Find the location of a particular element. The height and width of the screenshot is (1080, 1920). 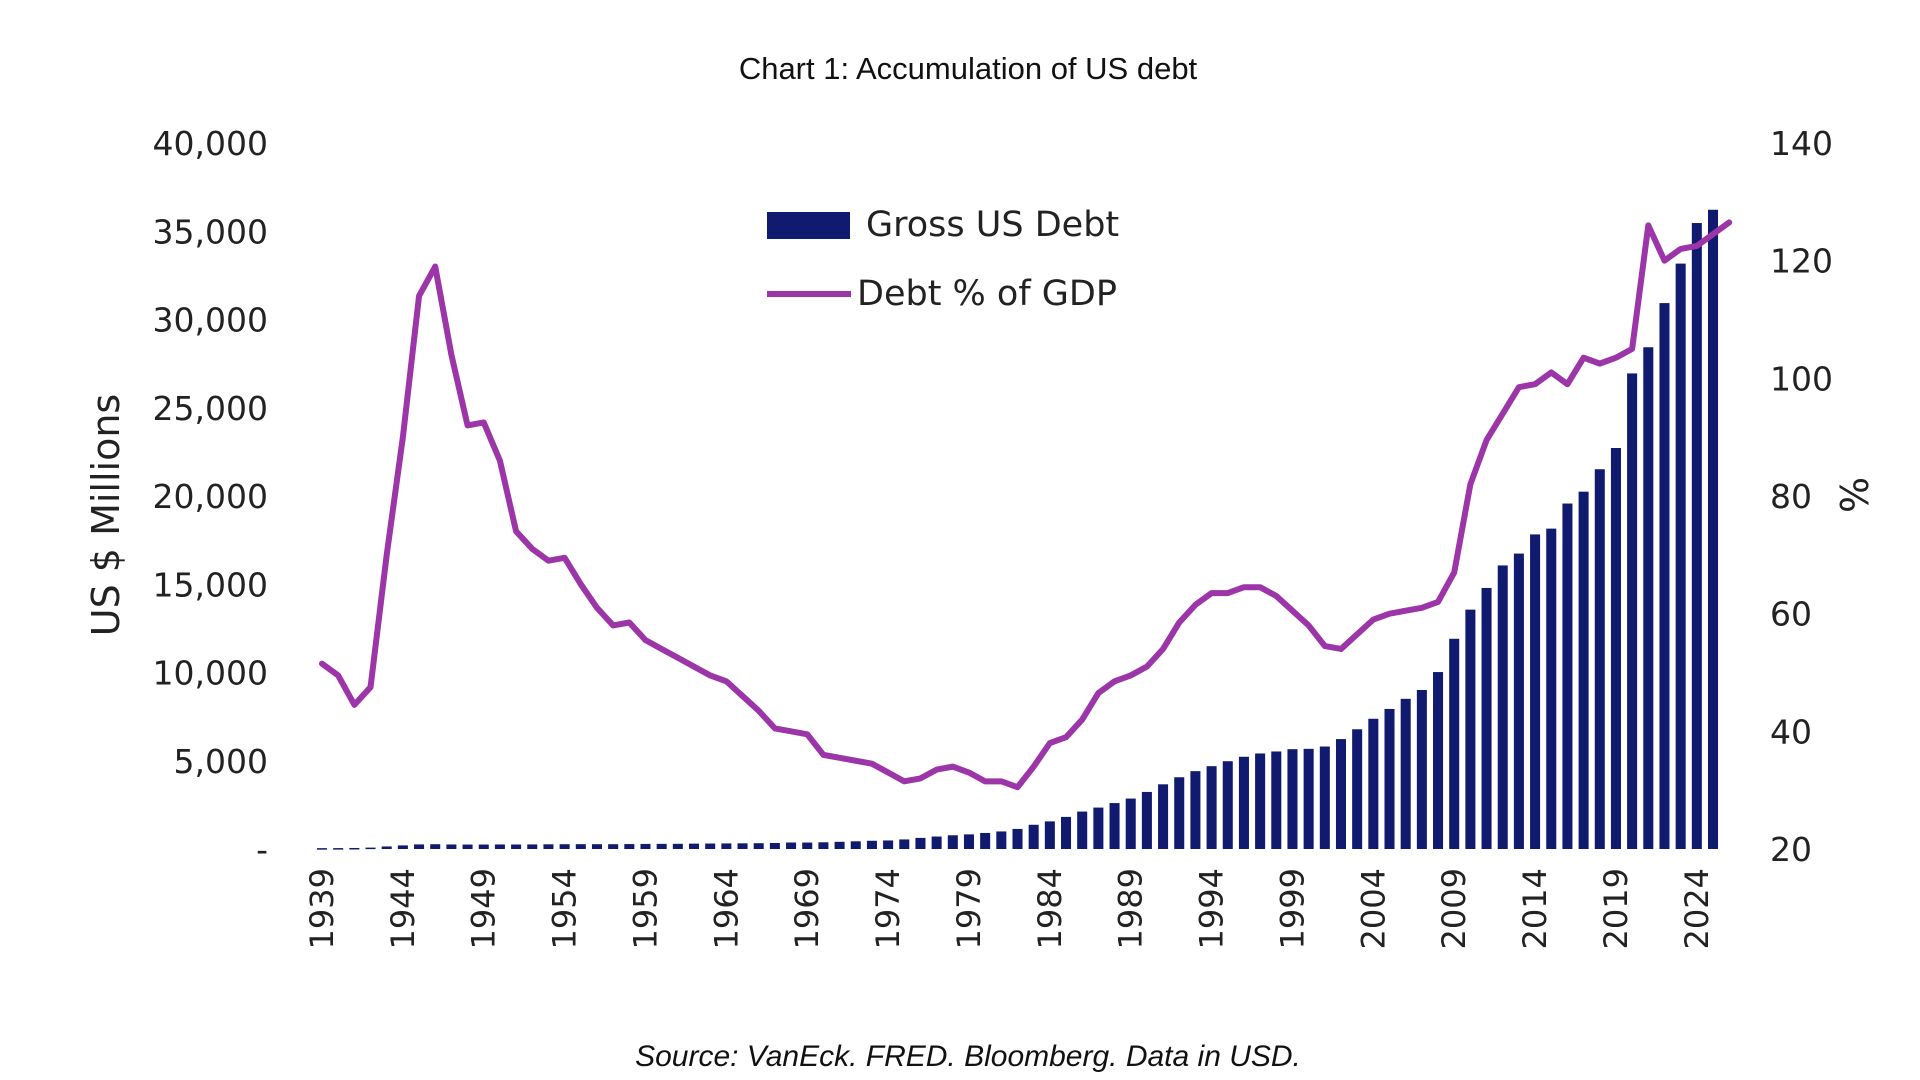

bar-1987 is located at coordinates (1098, 828).